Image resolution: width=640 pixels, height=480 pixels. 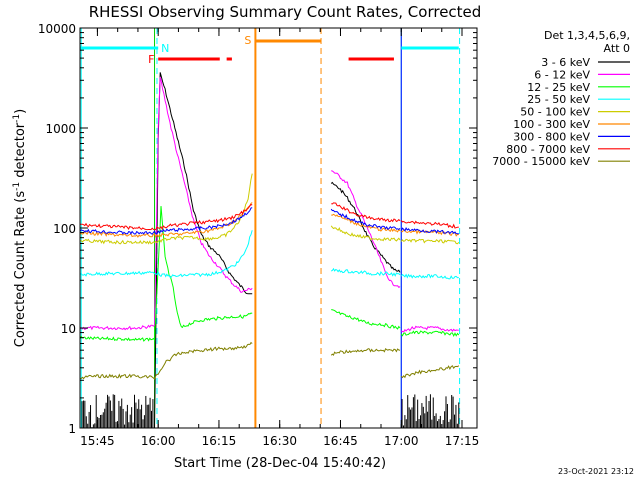 What do you see at coordinates (551, 136) in the screenshot?
I see `legend-entry-label: 300 - 800 keV` at bounding box center [551, 136].